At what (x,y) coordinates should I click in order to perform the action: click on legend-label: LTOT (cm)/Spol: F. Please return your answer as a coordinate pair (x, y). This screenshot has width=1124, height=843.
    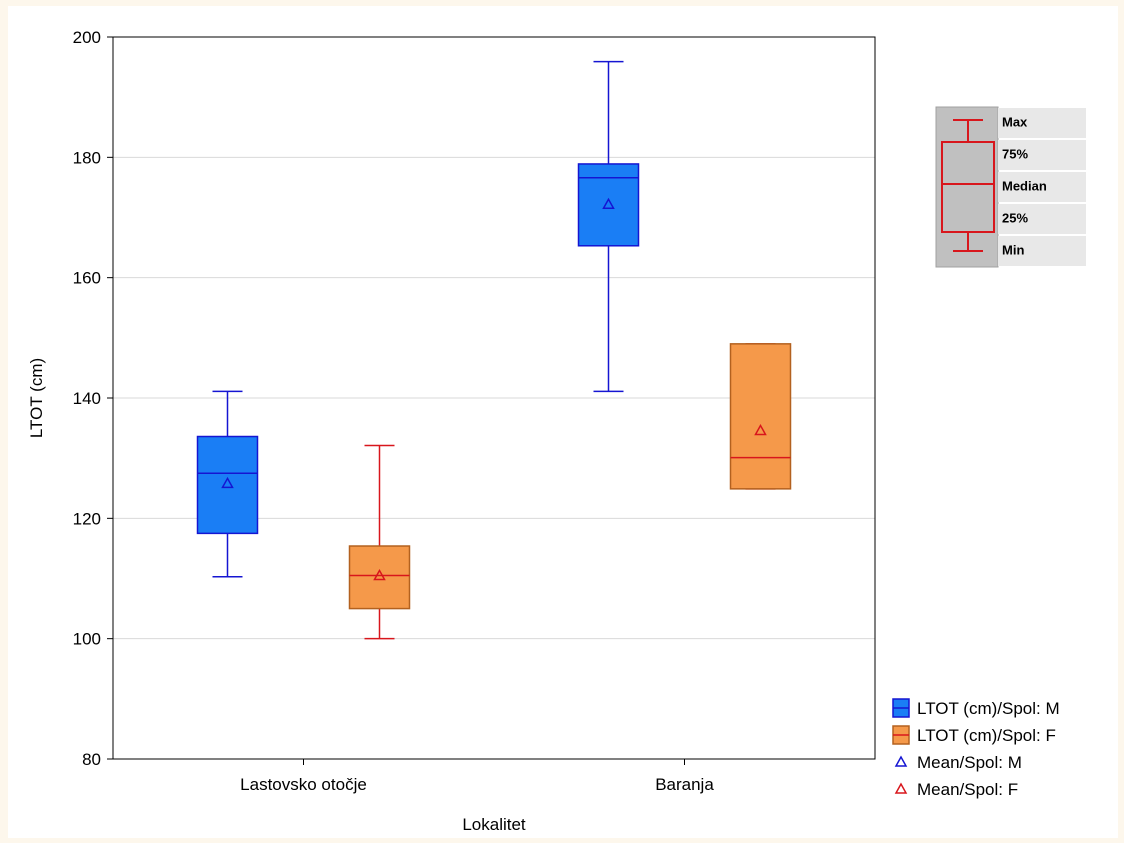
    Looking at the image, I should click on (986, 735).